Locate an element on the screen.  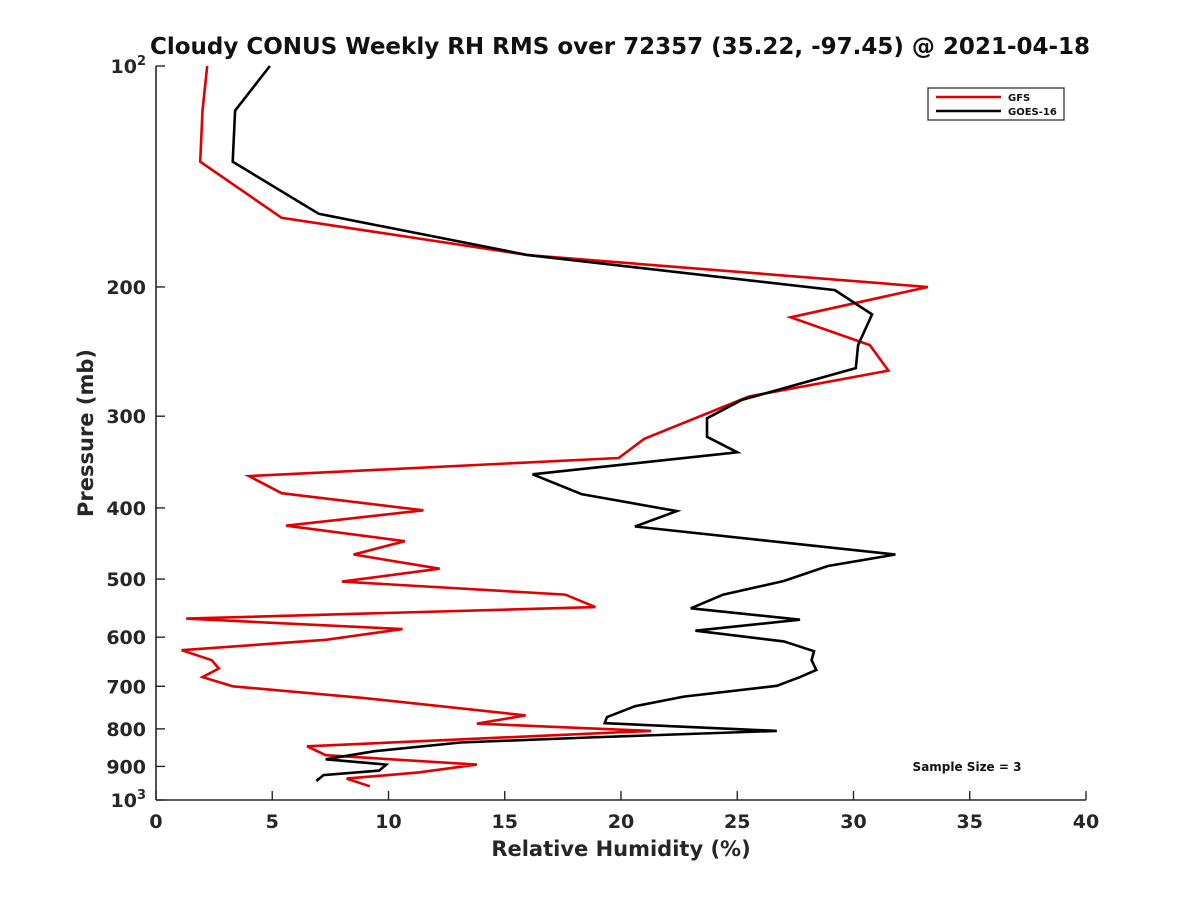
x-axis-label: Relative Humidity (%) is located at coordinates (620, 849).